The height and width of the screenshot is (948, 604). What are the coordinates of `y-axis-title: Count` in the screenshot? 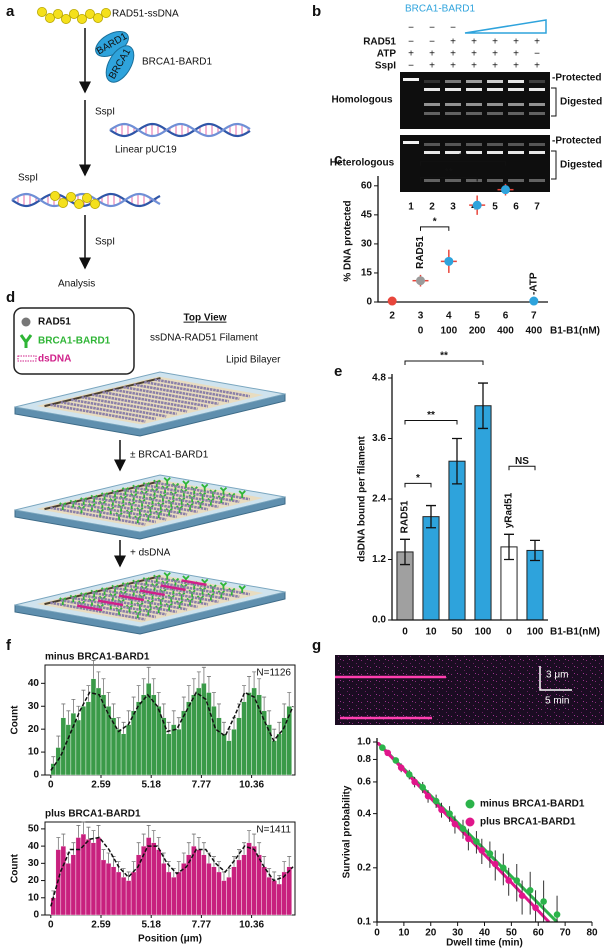 It's located at (15, 720).